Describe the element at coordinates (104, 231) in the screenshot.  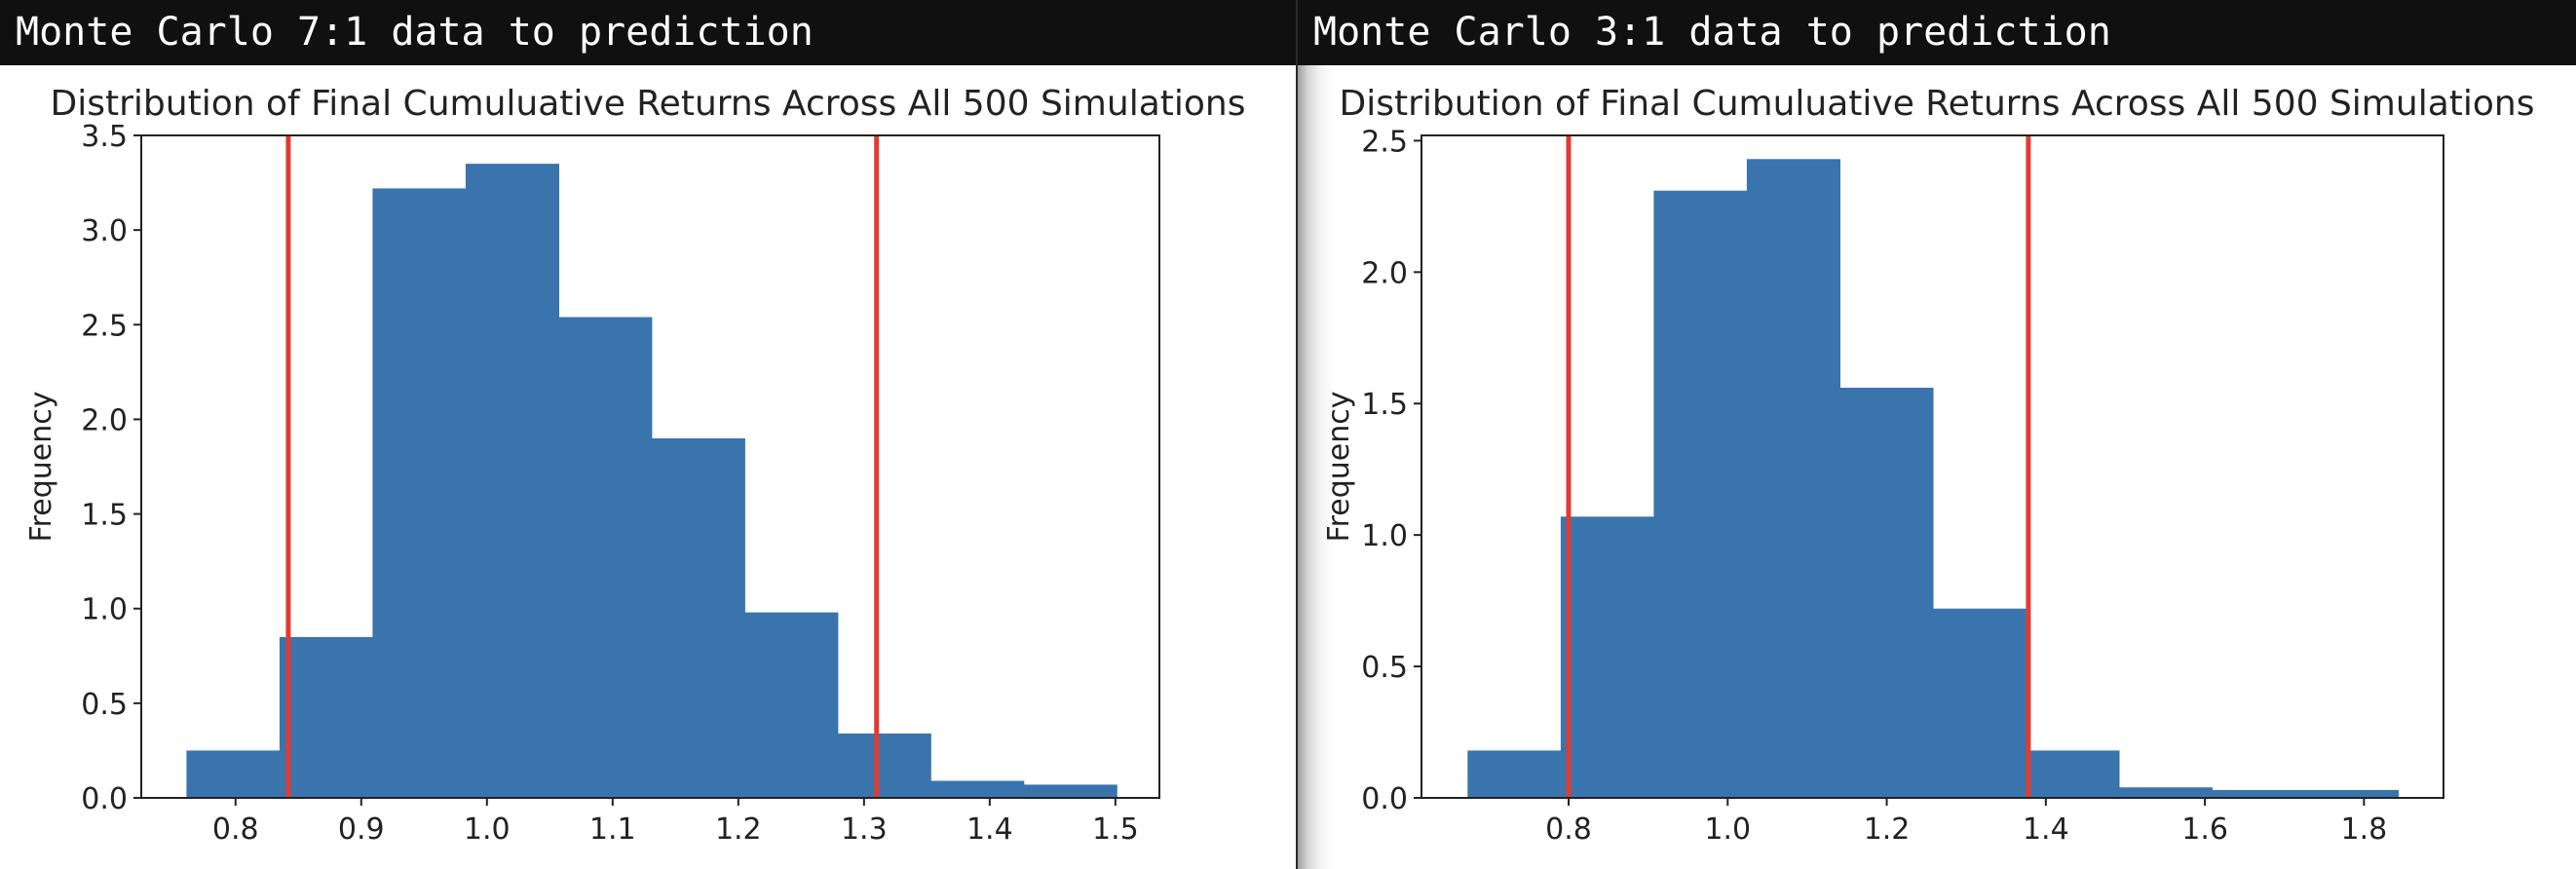
I see `y-tick-label: 3.0` at that location.